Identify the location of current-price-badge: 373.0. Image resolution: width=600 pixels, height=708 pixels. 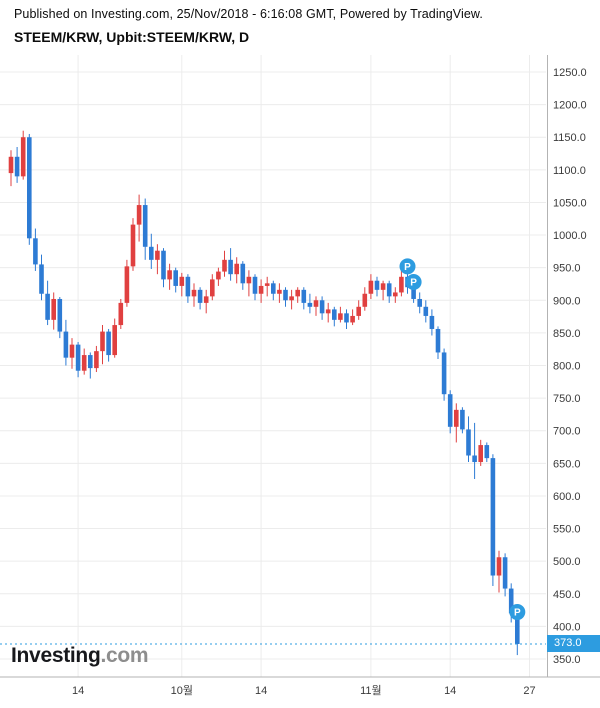
(573, 644).